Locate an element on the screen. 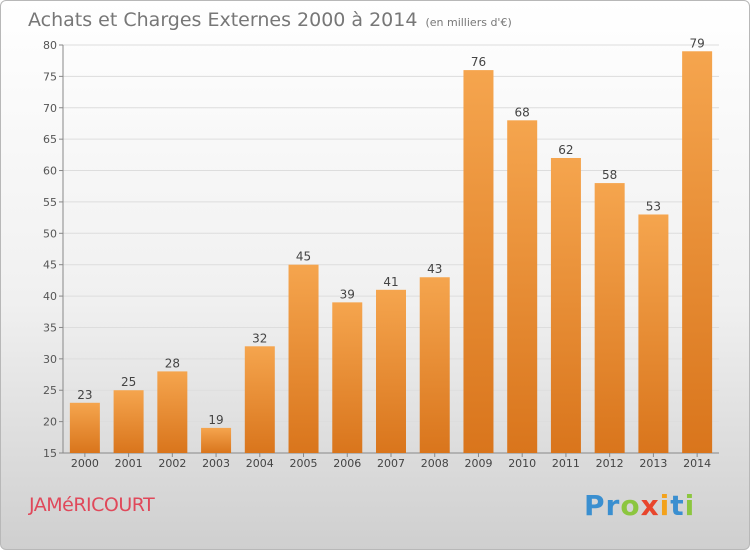 Image resolution: width=750 pixels, height=550 pixels. y-tick-label: 80 is located at coordinates (50, 45).